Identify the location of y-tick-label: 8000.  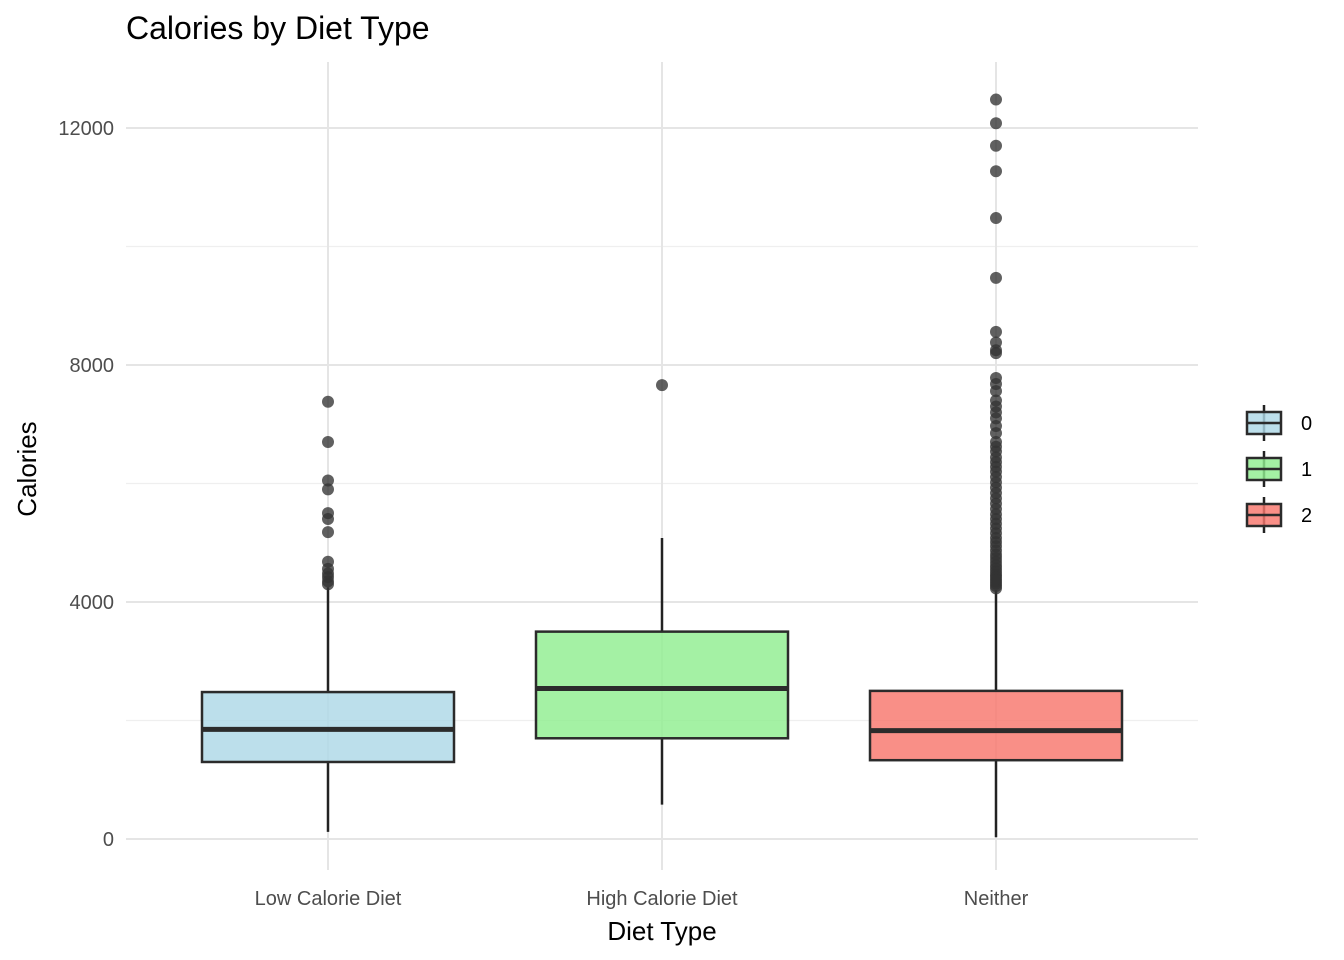
(92, 366).